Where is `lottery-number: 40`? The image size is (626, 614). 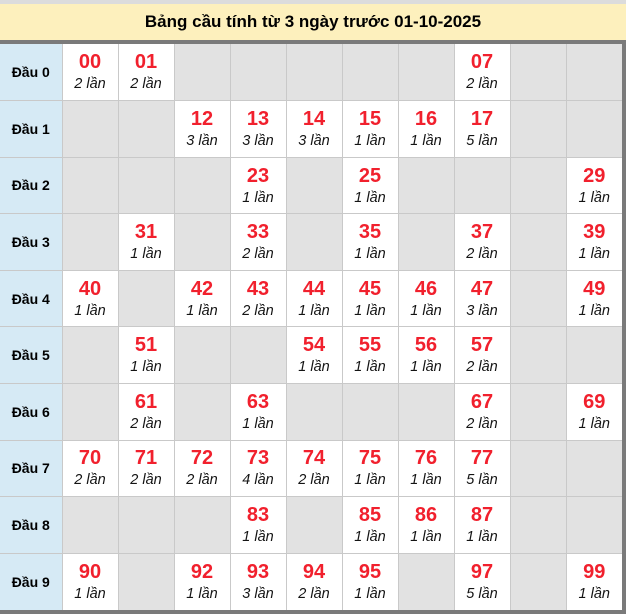 lottery-number: 40 is located at coordinates (90, 288).